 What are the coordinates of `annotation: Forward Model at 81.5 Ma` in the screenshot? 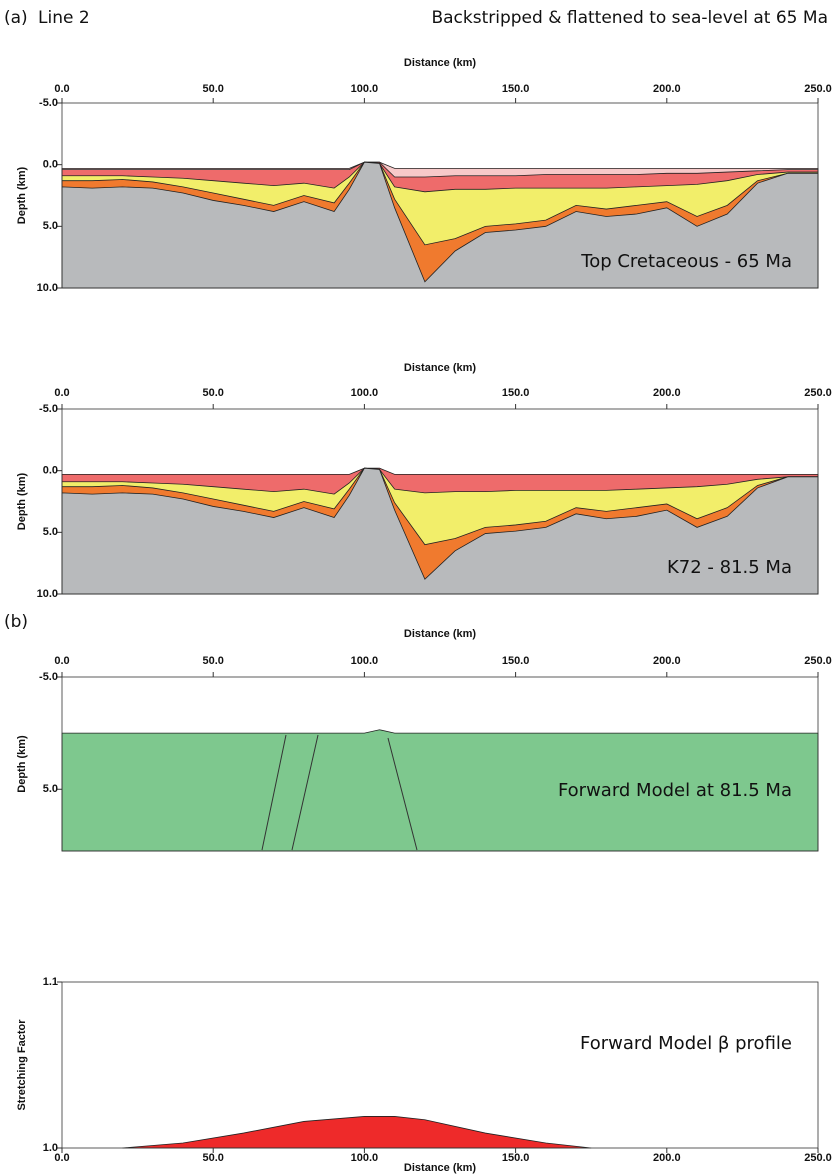 It's located at (675, 790).